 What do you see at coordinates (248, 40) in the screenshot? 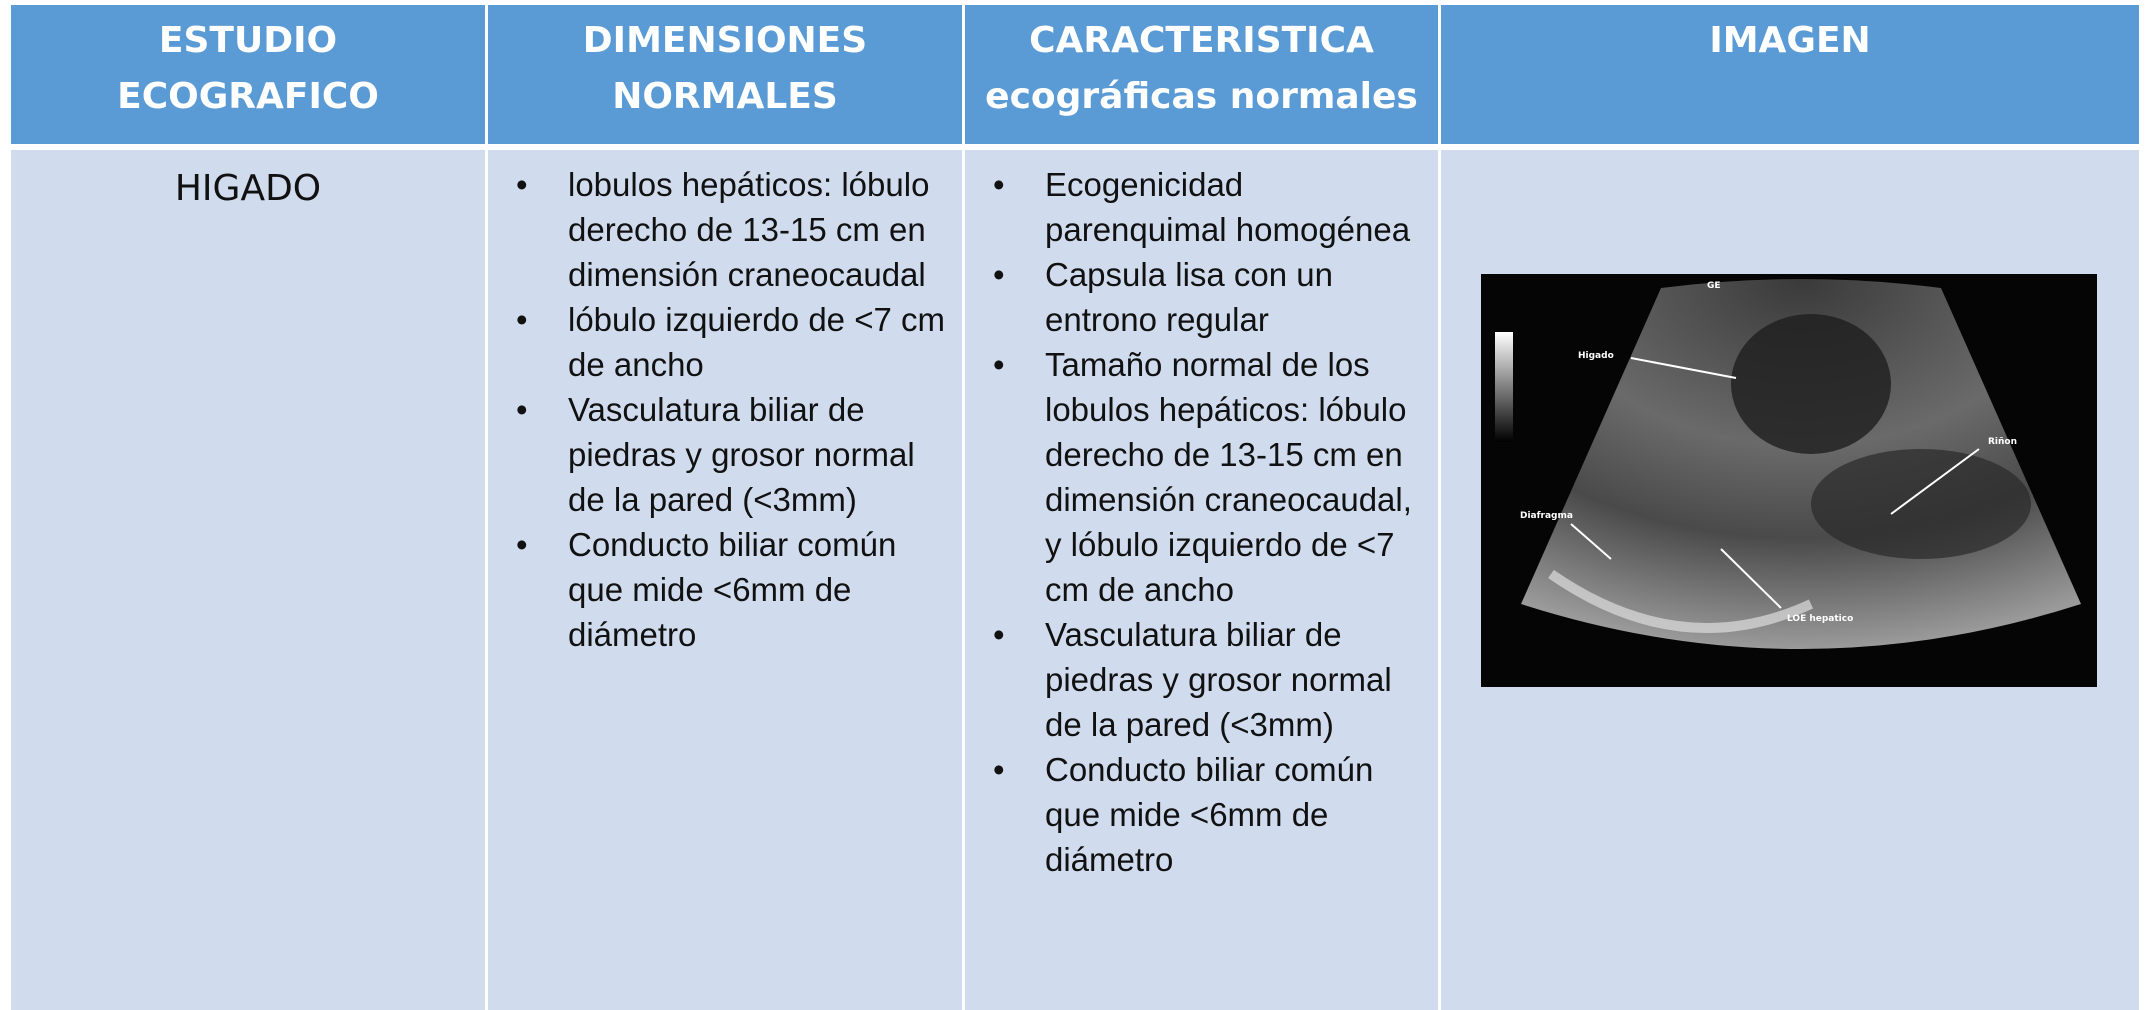
I see `header-text: ESTUDIO` at bounding box center [248, 40].